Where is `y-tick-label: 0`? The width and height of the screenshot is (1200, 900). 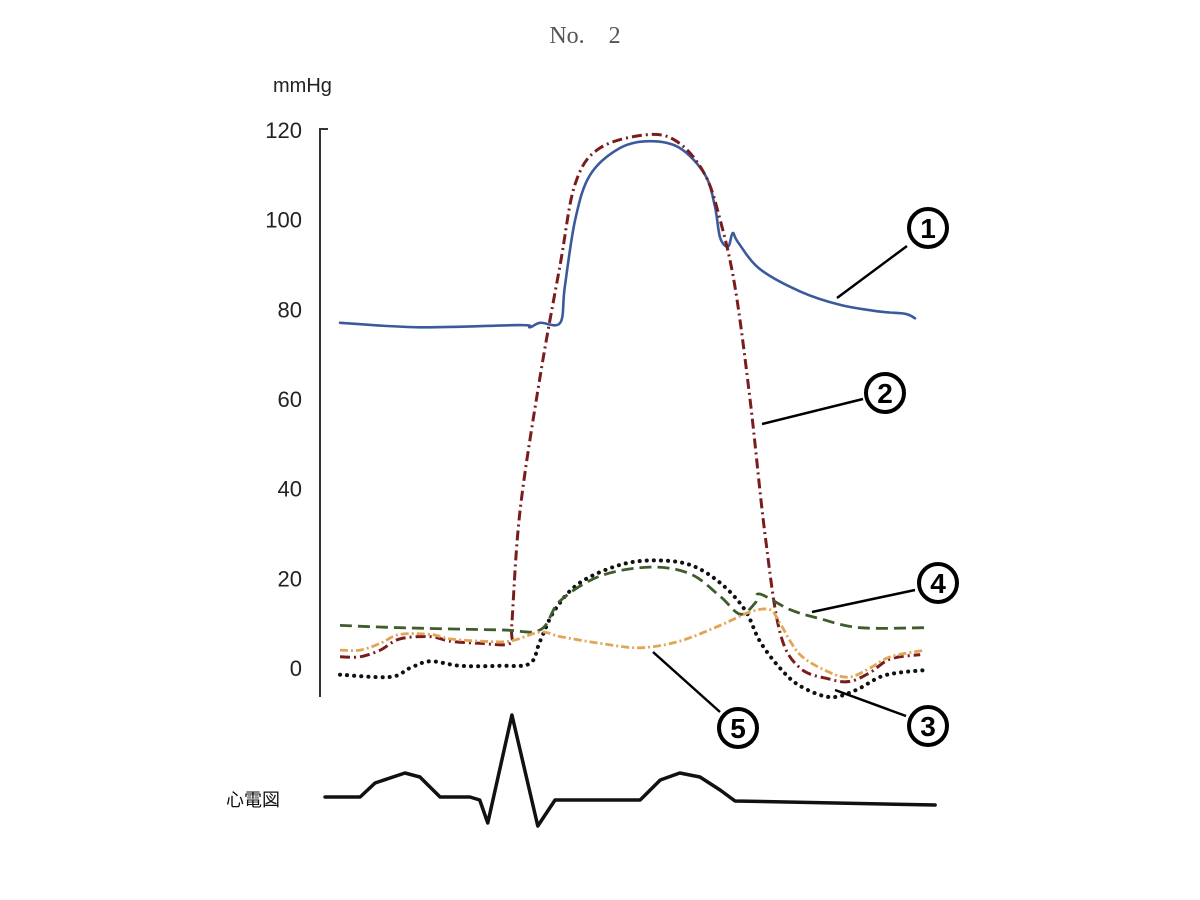 y-tick-label: 0 is located at coordinates (296, 668).